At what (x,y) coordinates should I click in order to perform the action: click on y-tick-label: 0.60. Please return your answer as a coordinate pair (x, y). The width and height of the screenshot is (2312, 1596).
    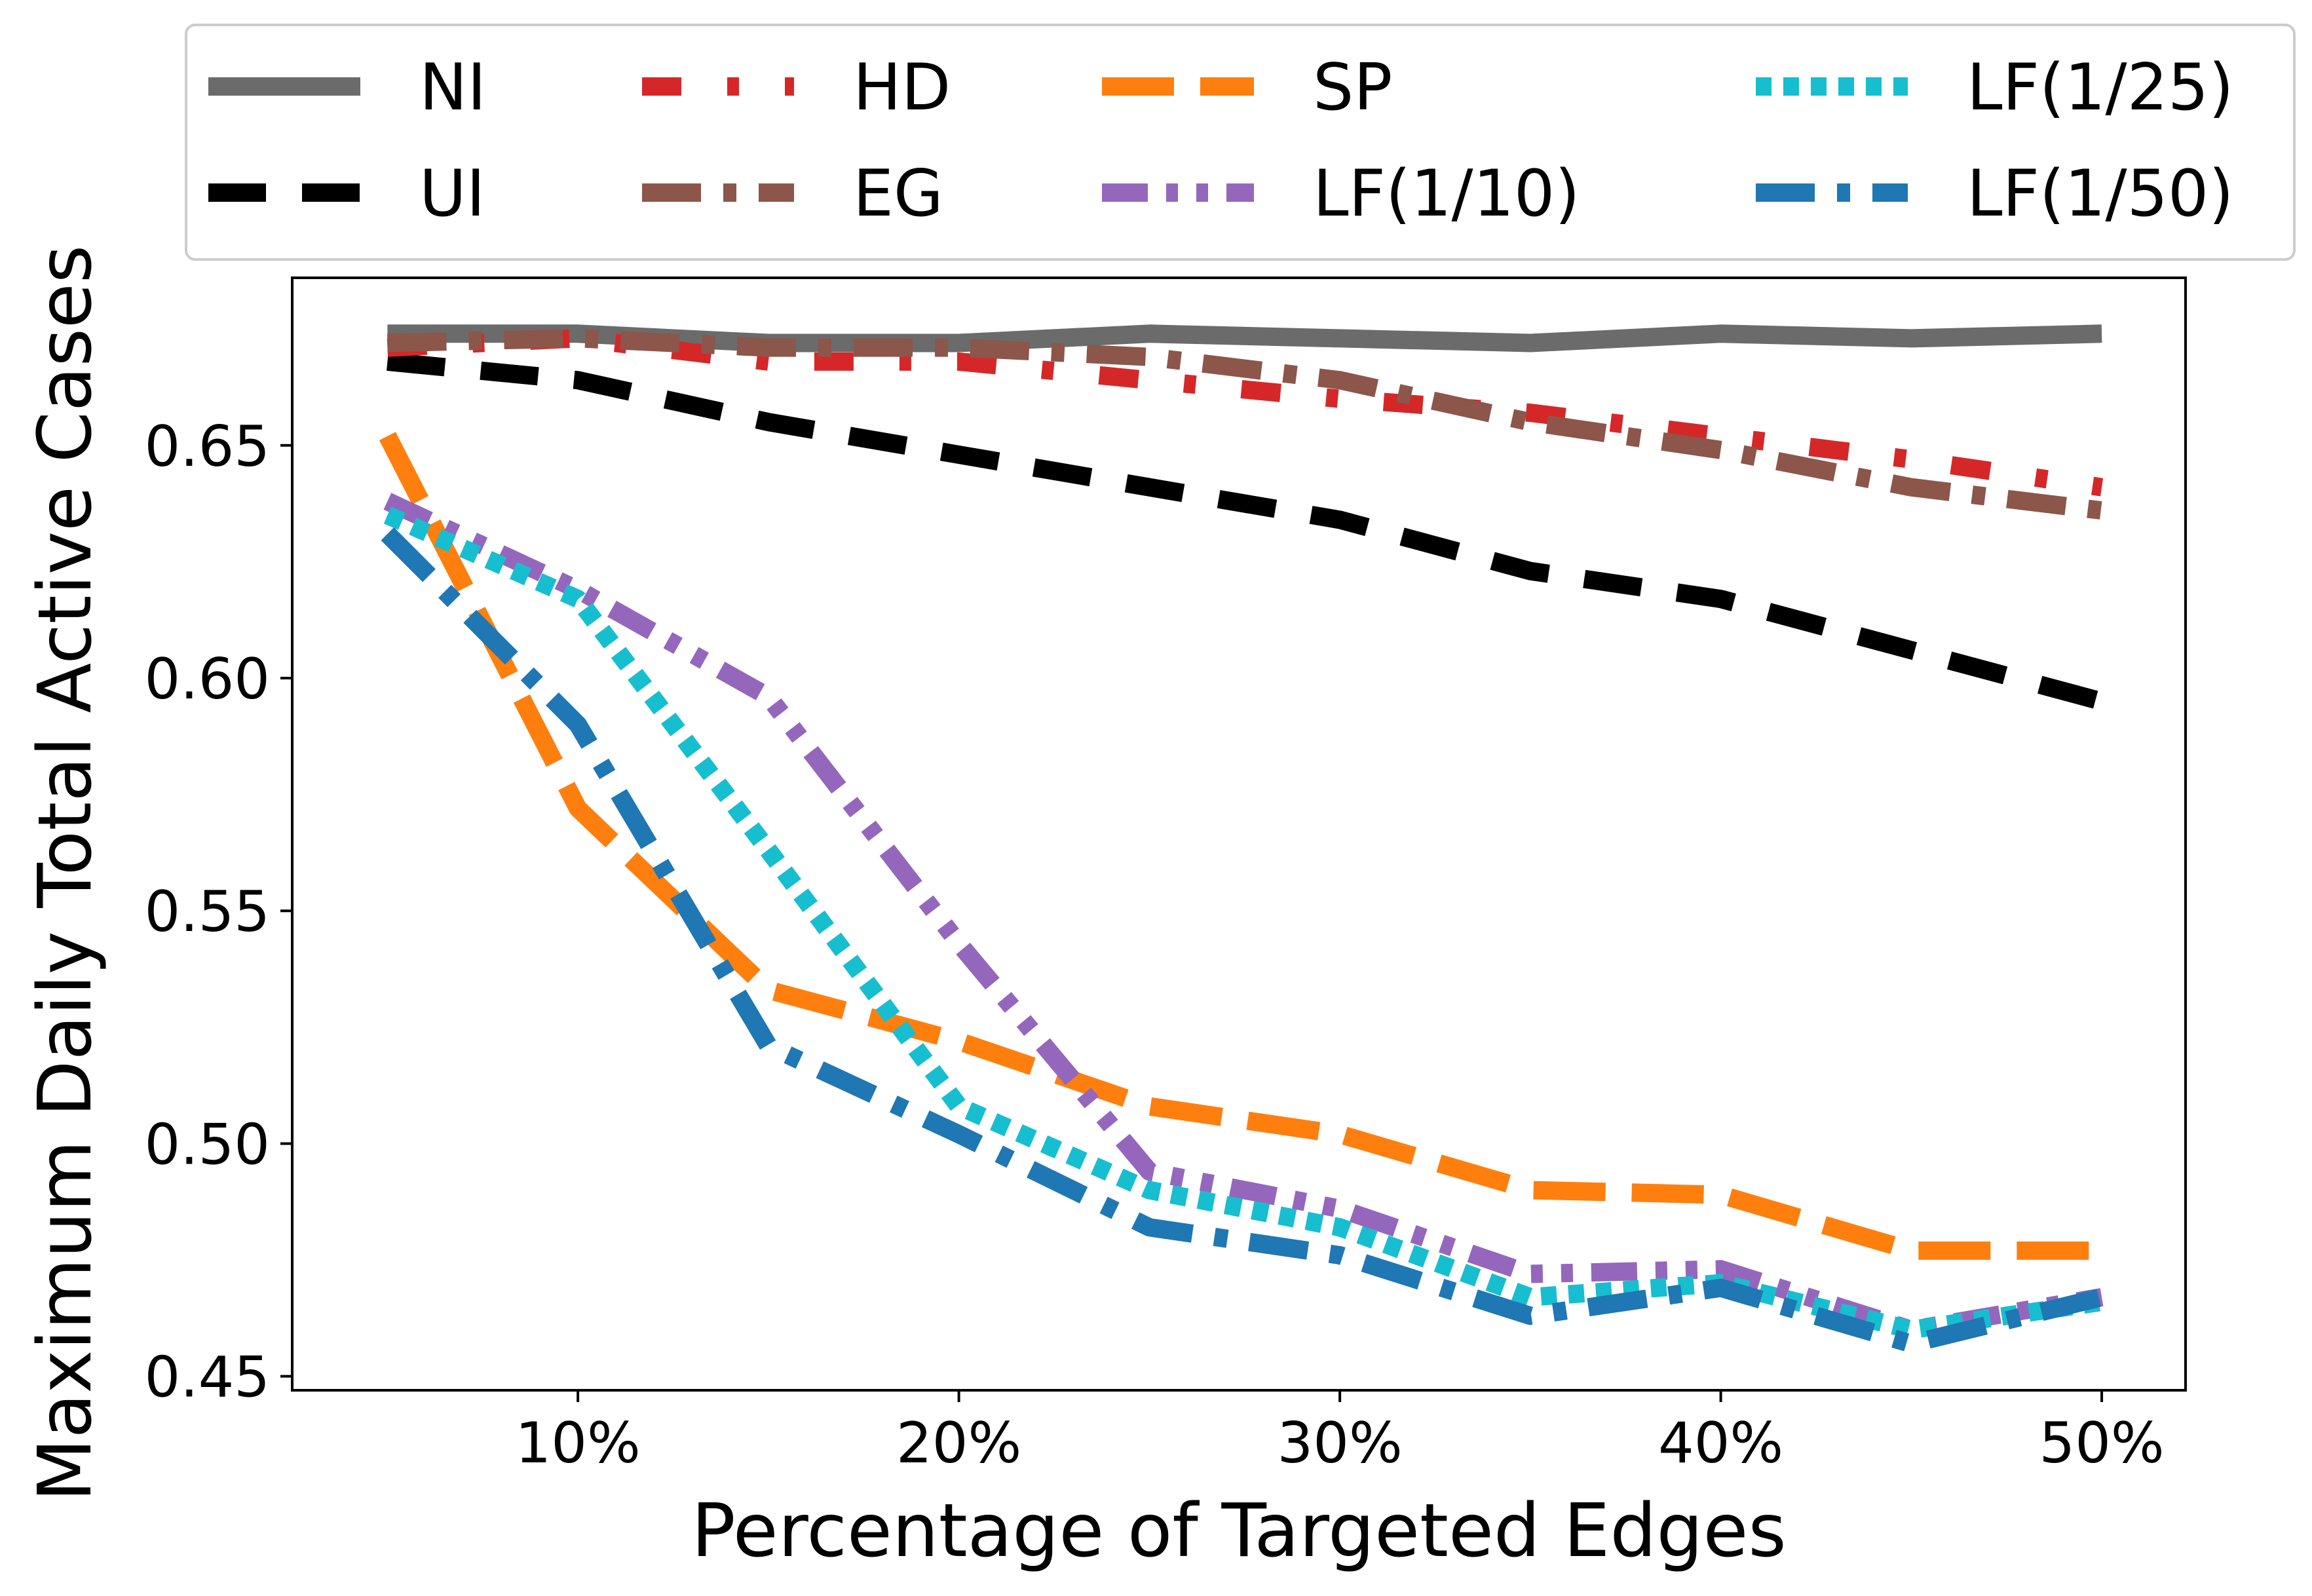
    Looking at the image, I should click on (207, 680).